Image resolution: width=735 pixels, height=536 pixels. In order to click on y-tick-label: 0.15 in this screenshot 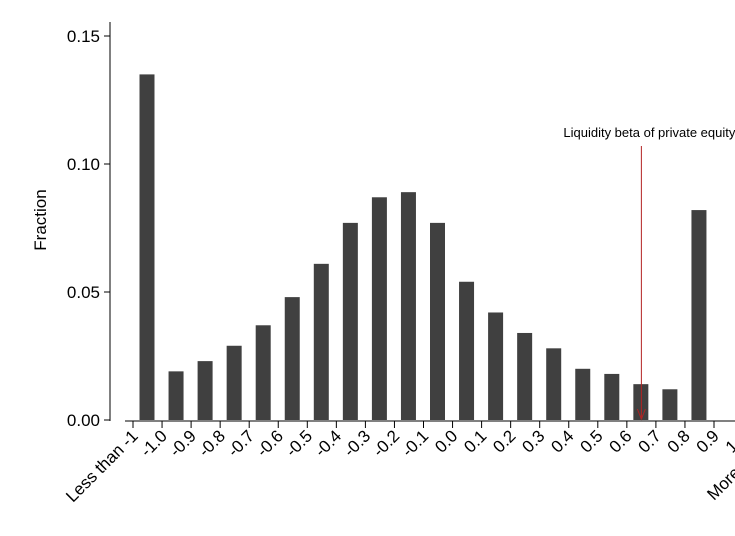, I will do `click(83, 36)`.